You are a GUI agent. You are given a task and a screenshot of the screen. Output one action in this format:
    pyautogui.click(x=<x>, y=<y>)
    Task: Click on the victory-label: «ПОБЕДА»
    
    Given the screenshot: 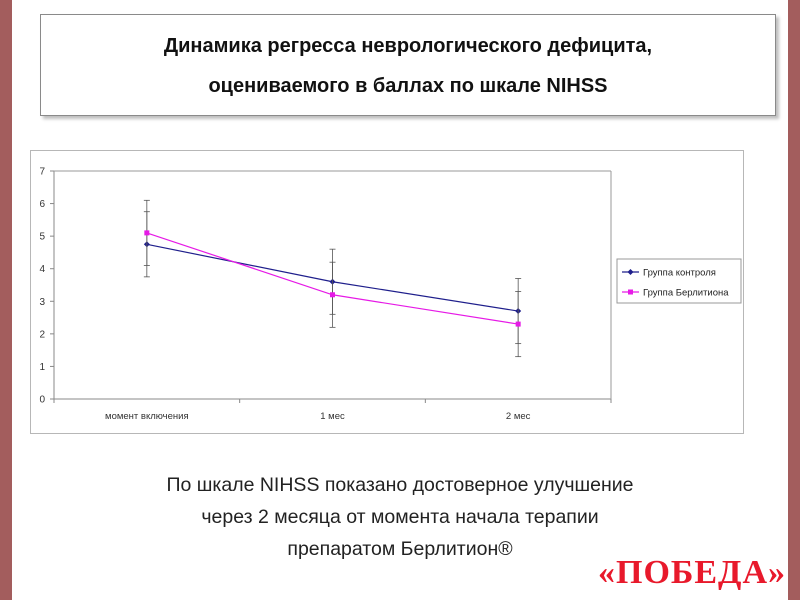 What is the action you would take?
    pyautogui.click(x=692, y=572)
    